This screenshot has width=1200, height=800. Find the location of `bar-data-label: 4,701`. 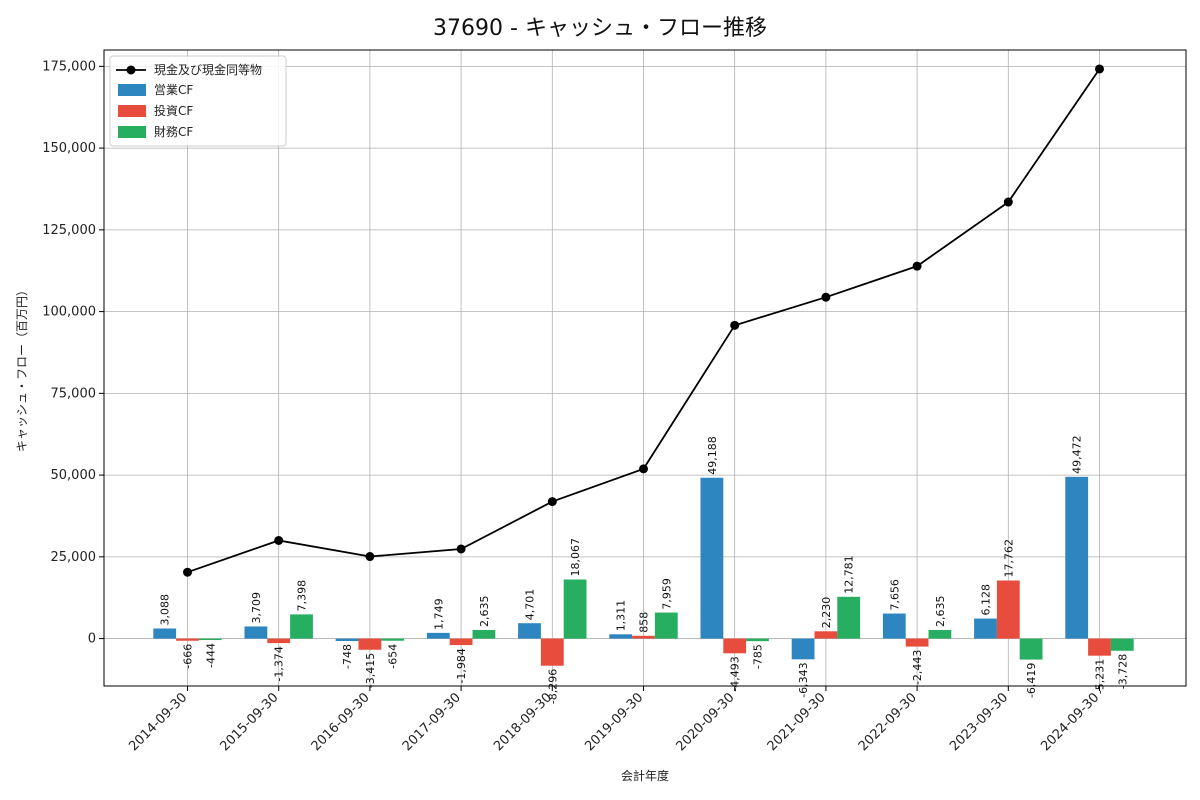

bar-data-label: 4,701 is located at coordinates (530, 605).